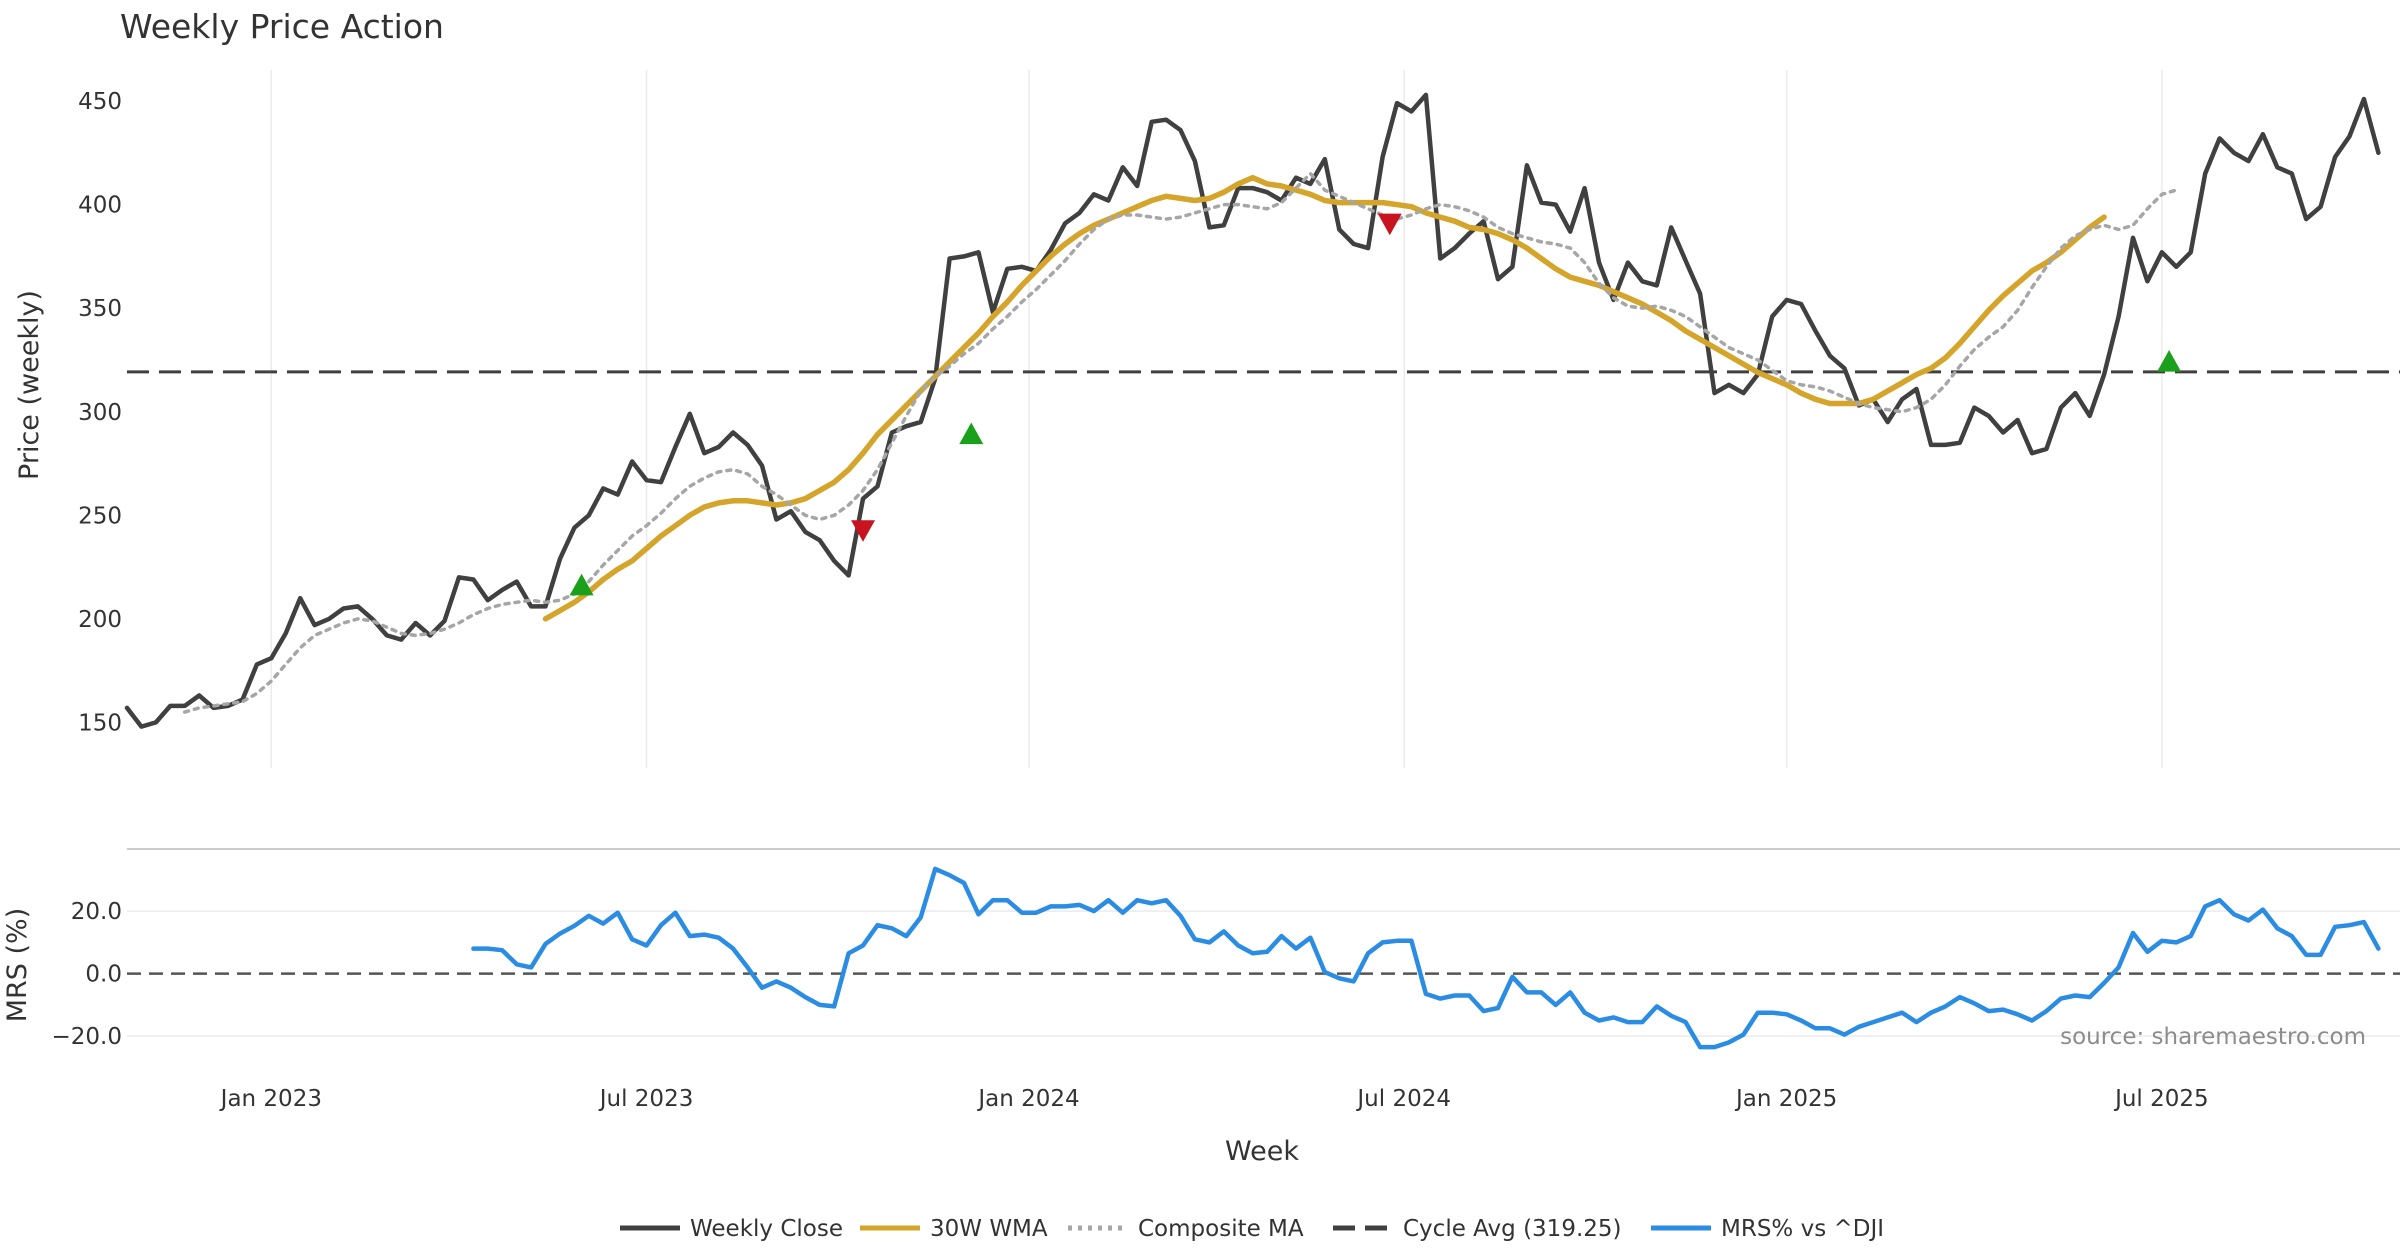 This screenshot has height=1260, width=2400. I want to click on legend-item-cycle-avg-319-25: Cycle Avg (319.25), so click(1477, 1229).